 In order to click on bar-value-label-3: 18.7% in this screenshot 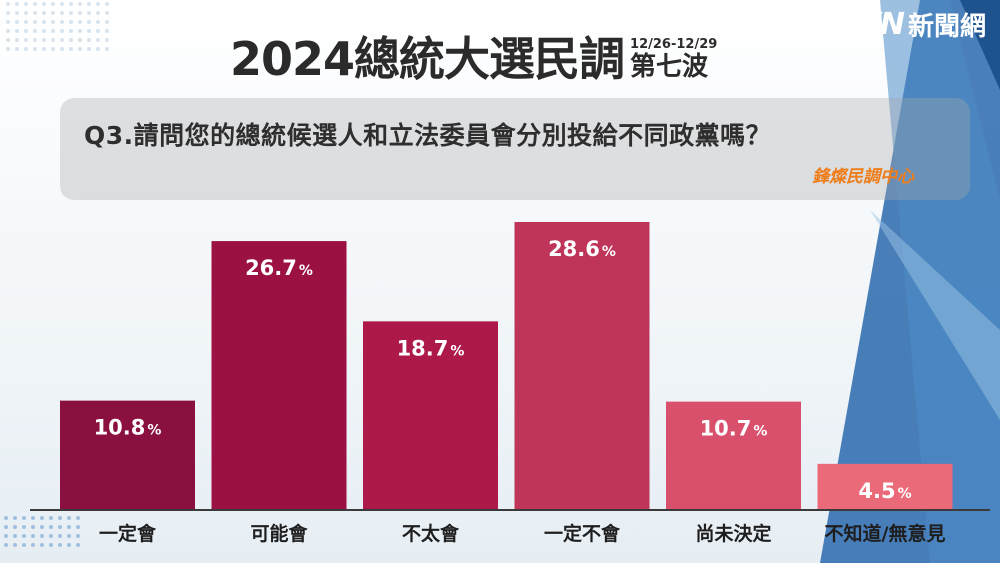, I will do `click(431, 348)`.